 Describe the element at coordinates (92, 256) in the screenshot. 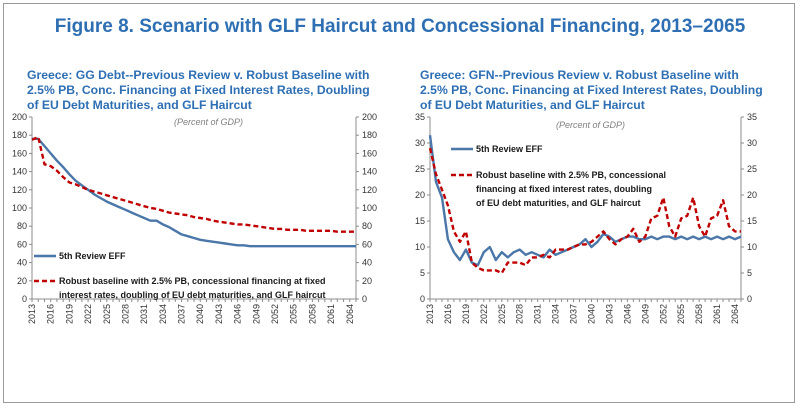

I see `left-legend-label-1: 5th Review EFF` at that location.